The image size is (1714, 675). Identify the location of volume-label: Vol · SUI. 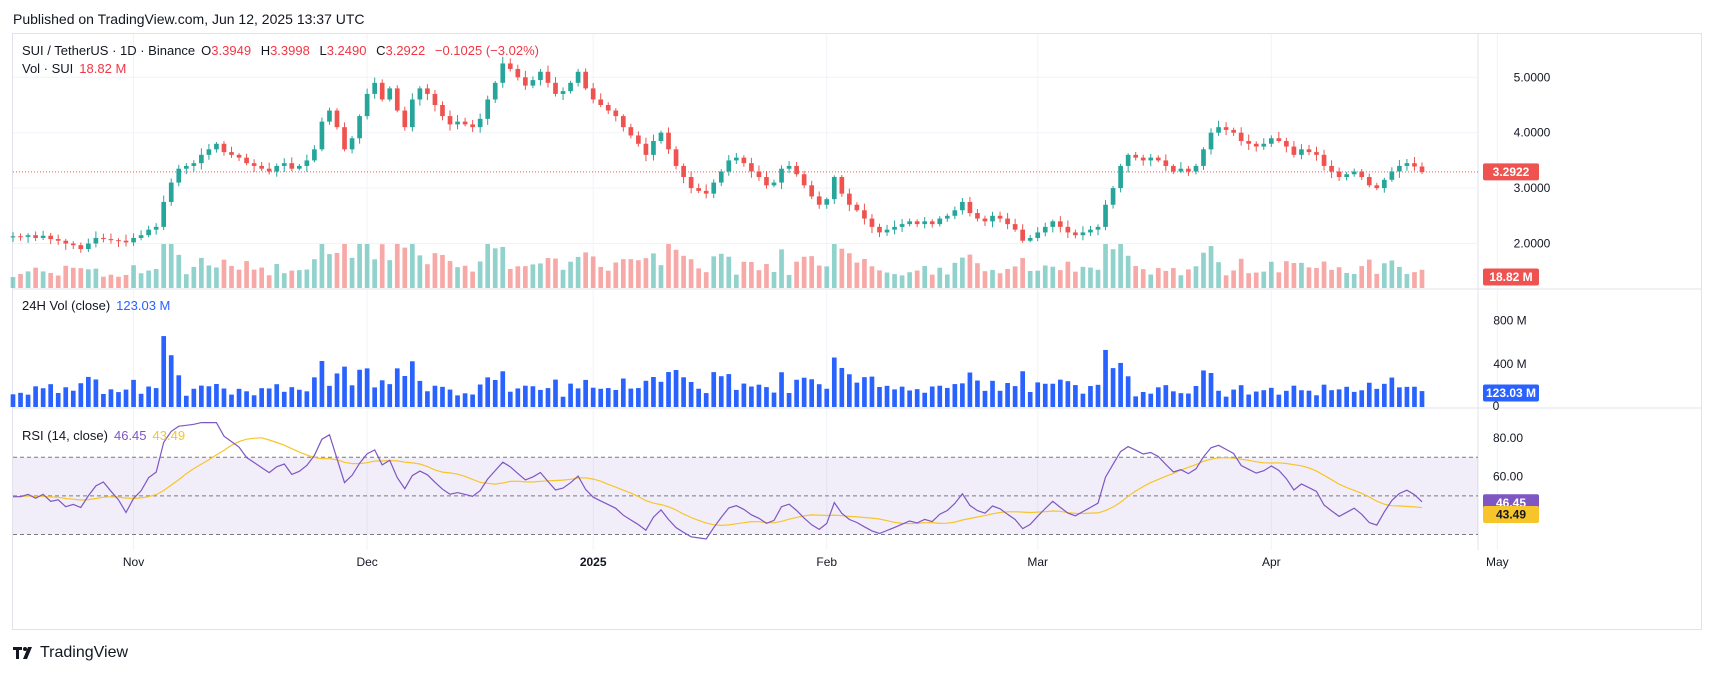
(48, 68).